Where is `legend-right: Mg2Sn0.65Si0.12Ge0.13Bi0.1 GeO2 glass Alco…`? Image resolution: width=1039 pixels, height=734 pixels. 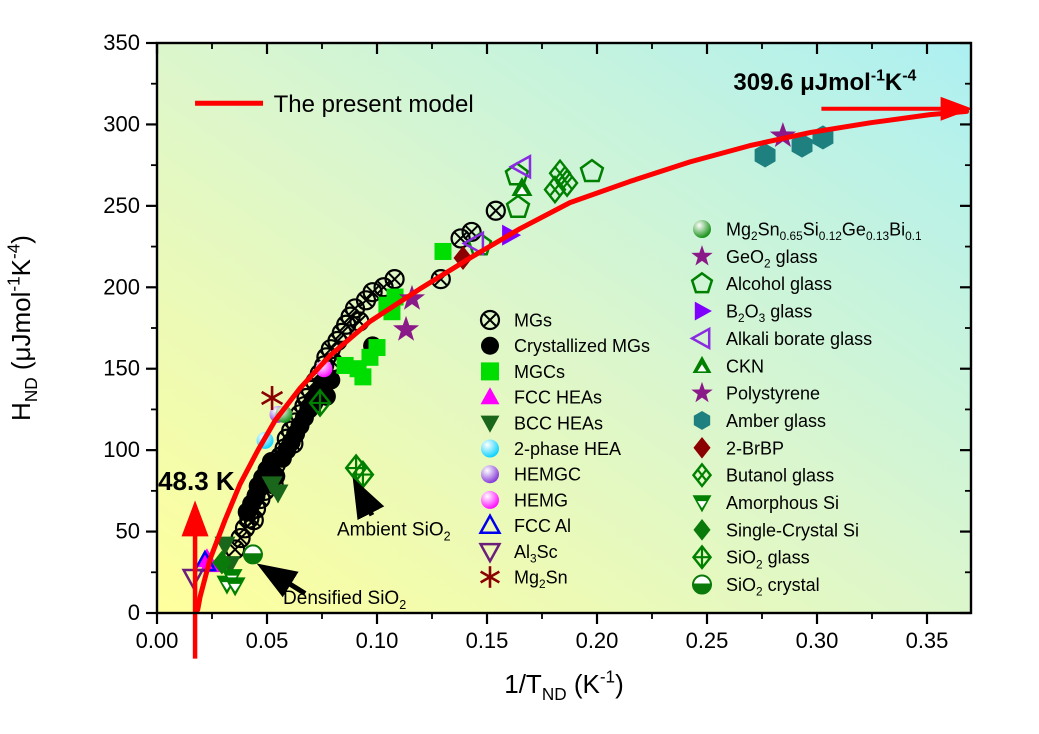
legend-right: Mg2Sn0.65Si0.12Ge0.13Bi0.1 GeO2 glass Alco… is located at coordinates (805, 409).